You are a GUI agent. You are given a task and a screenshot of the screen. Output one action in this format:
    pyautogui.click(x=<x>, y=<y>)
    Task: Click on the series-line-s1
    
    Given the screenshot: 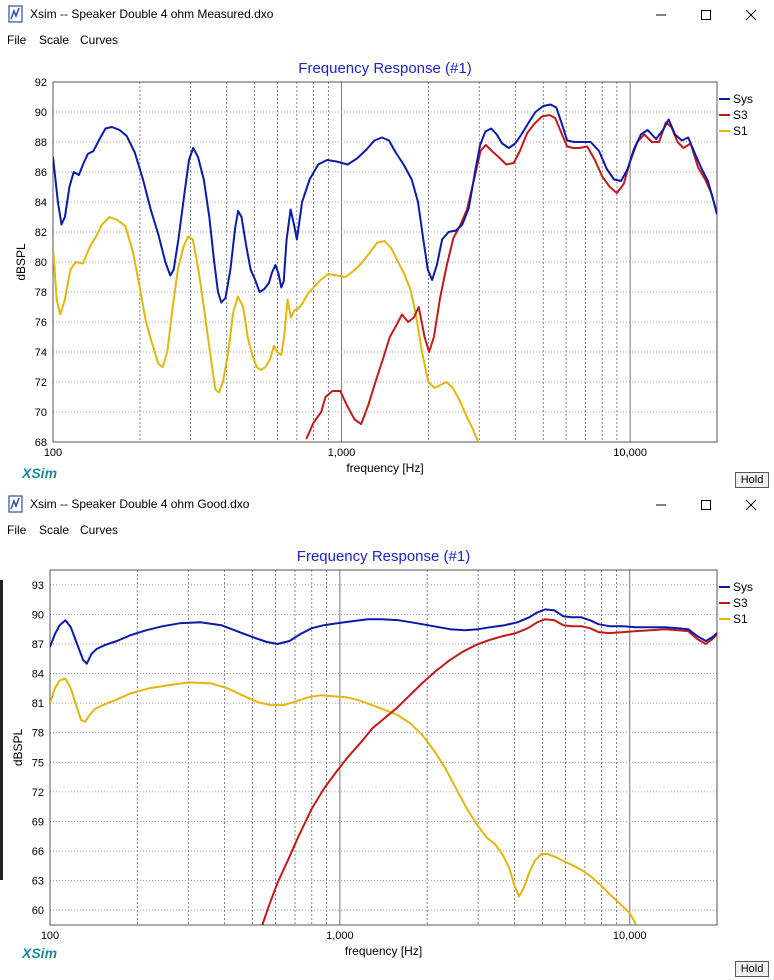 What is the action you would take?
    pyautogui.click(x=266, y=329)
    